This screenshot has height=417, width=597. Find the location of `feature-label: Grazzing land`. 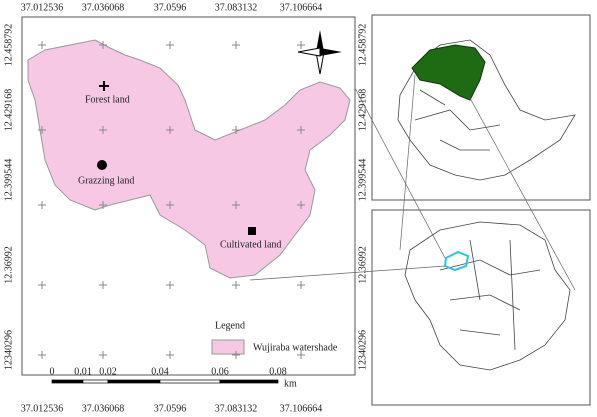

feature-label: Grazzing land is located at coordinates (106, 180).